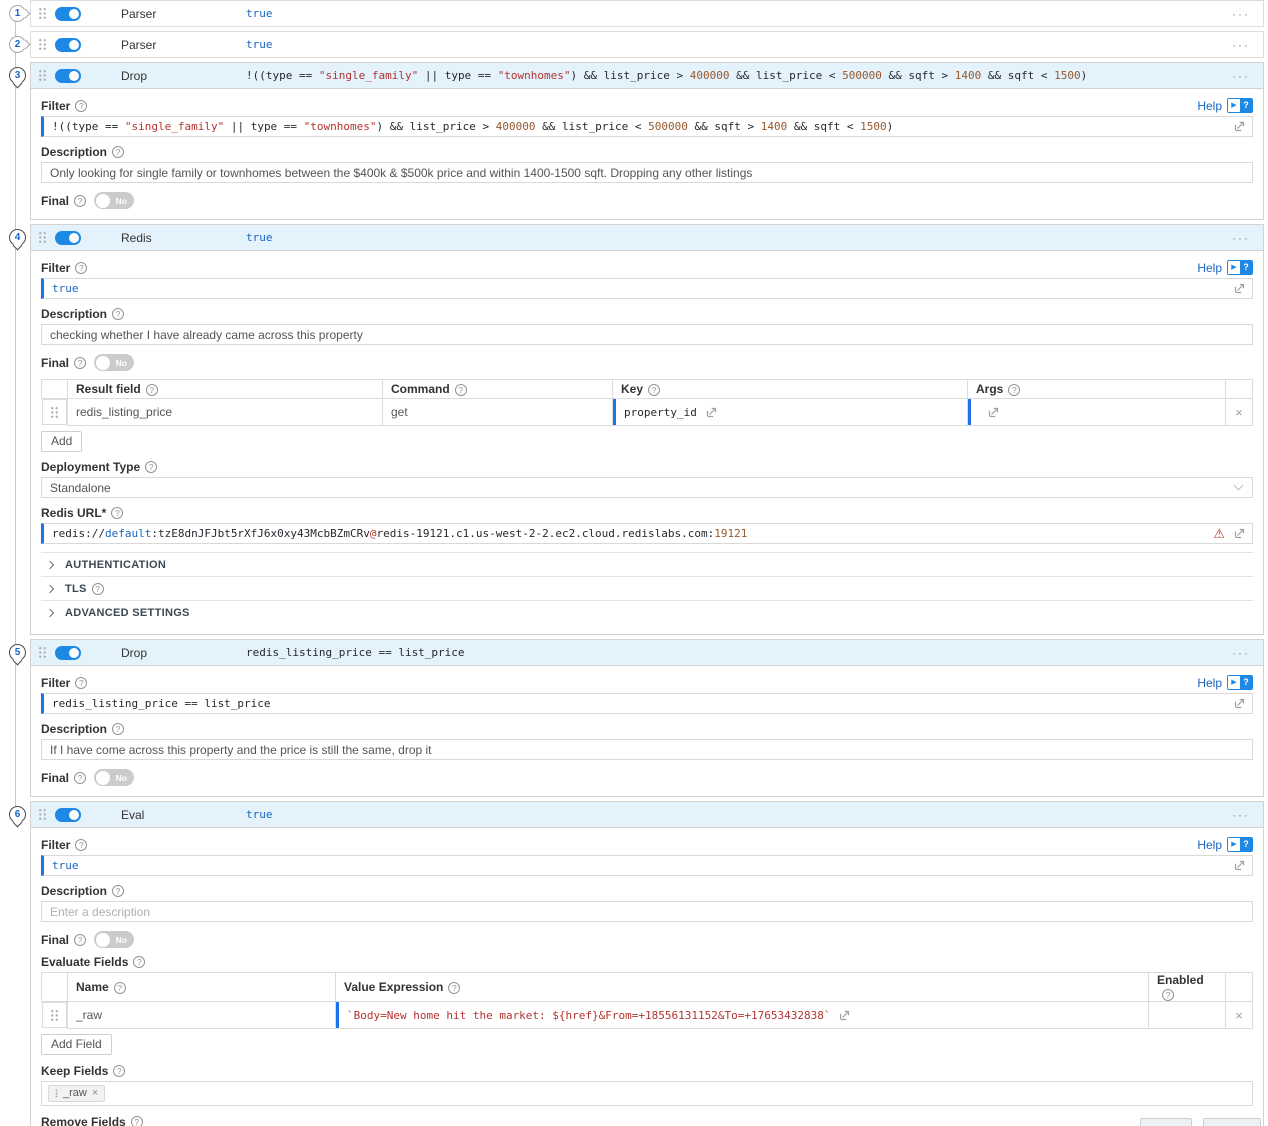 The image size is (1268, 1126). I want to click on function-number-badge: 1, so click(17, 13).